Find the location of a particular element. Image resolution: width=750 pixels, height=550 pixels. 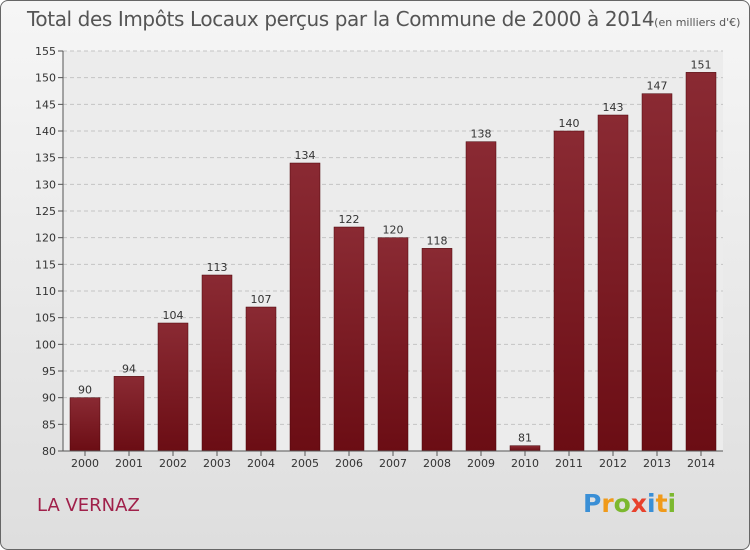

y-tick-label: 125 is located at coordinates (45, 211).